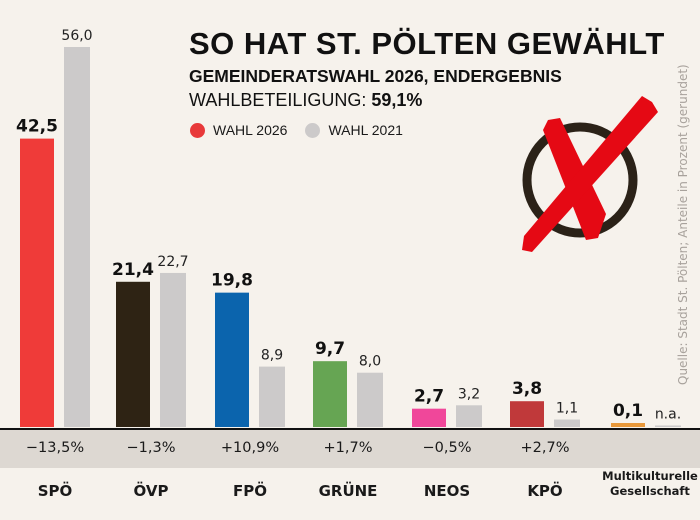 This screenshot has width=700, height=520. I want to click on difference-band, so click(350, 448).